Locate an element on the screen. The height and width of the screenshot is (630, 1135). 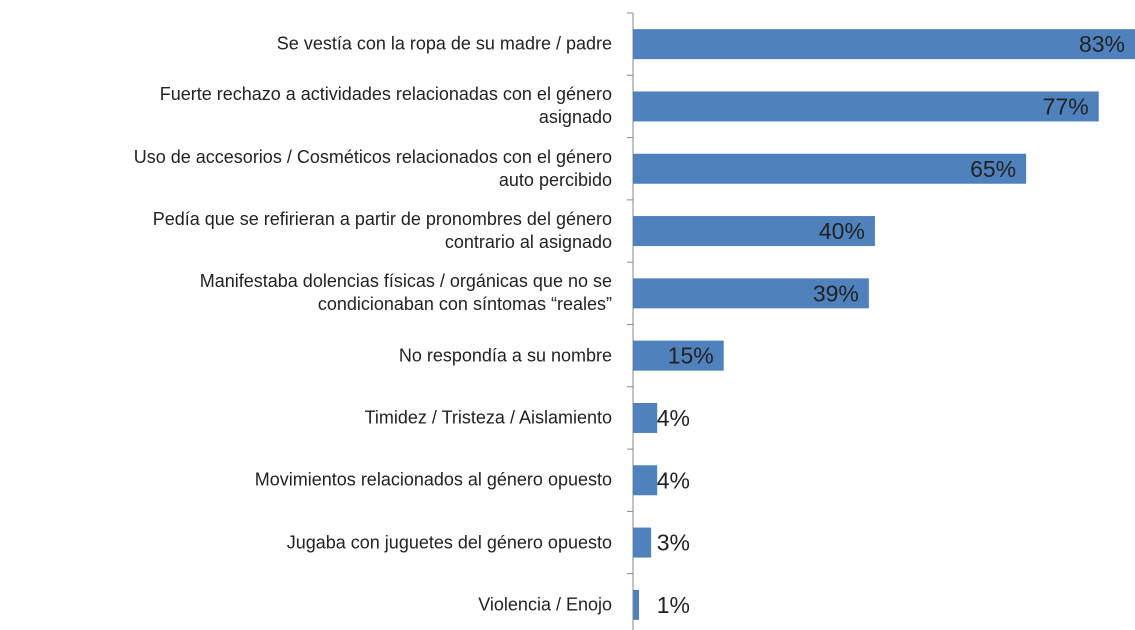
value-label: 83% is located at coordinates (1102, 44).